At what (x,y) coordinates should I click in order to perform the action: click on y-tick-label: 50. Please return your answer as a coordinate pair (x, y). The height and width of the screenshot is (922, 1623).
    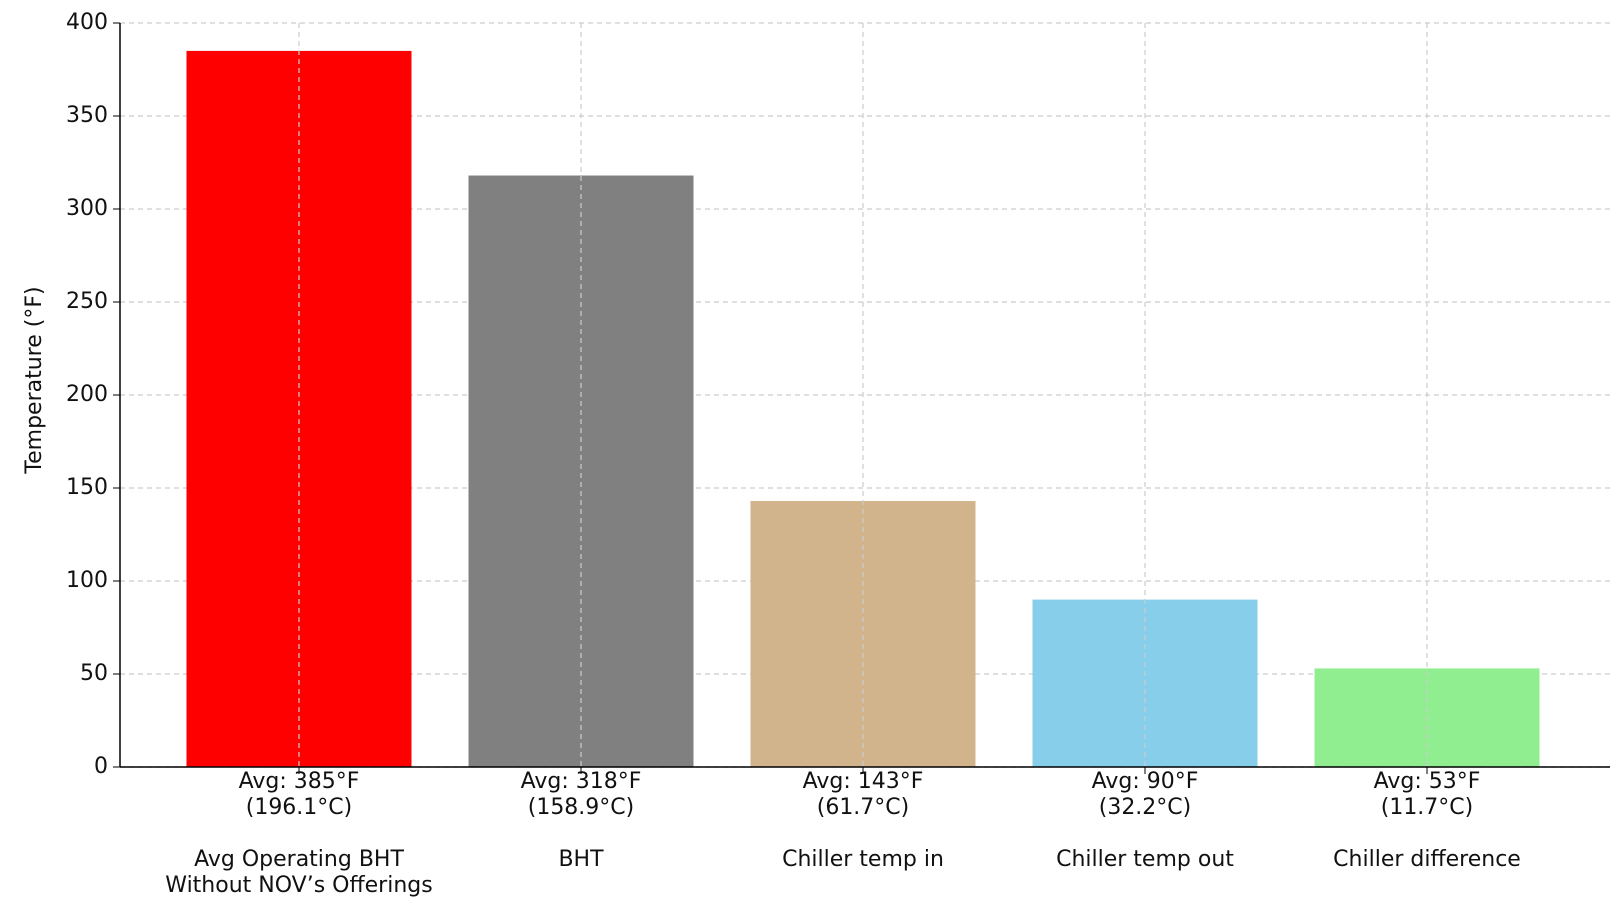
    Looking at the image, I should click on (94, 673).